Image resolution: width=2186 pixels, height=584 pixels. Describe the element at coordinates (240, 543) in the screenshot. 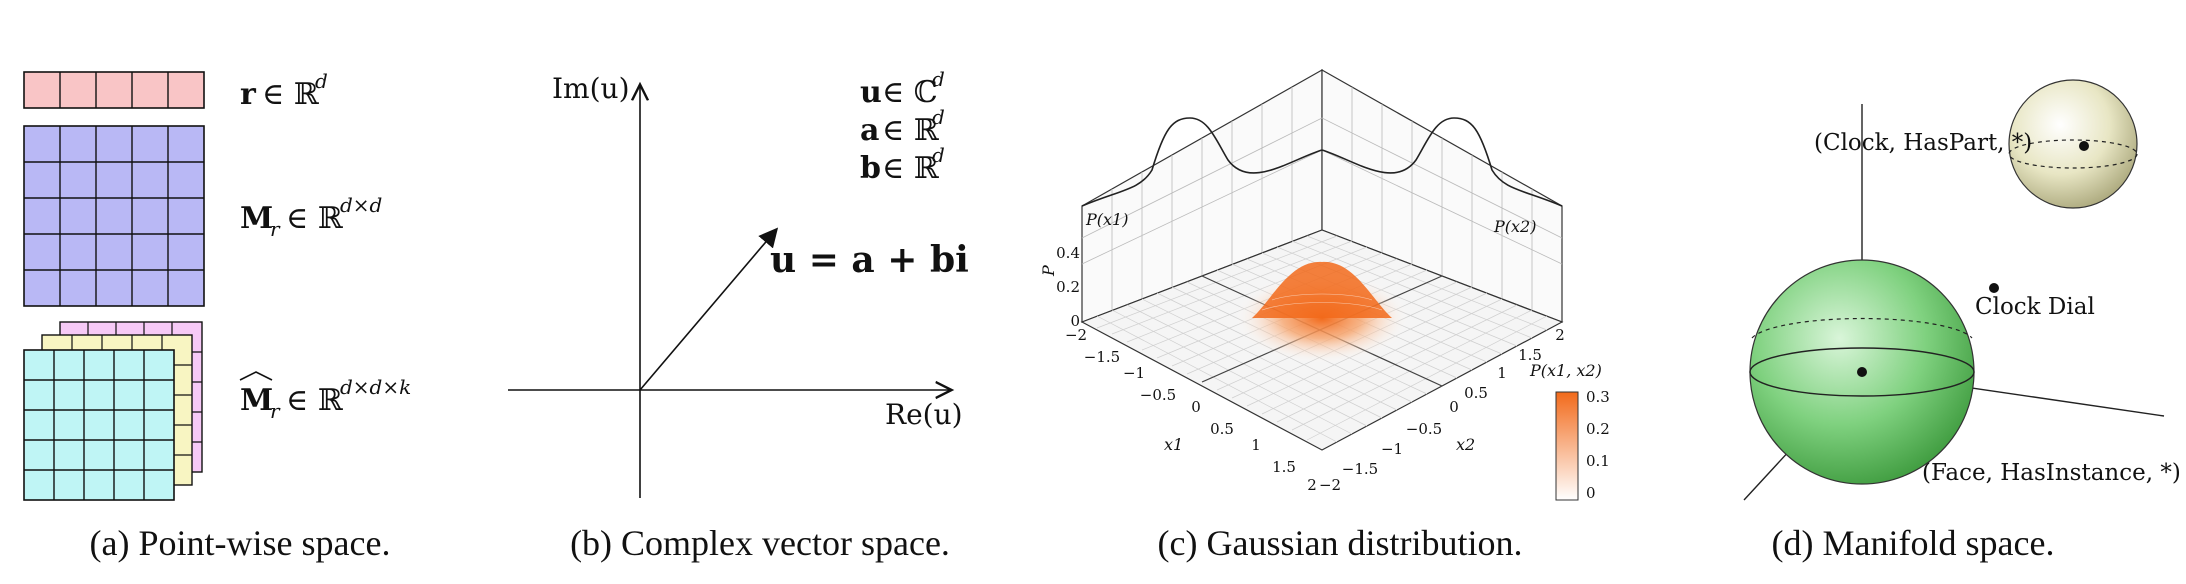

I see `caption-a: (a) Point-wise space.` at that location.